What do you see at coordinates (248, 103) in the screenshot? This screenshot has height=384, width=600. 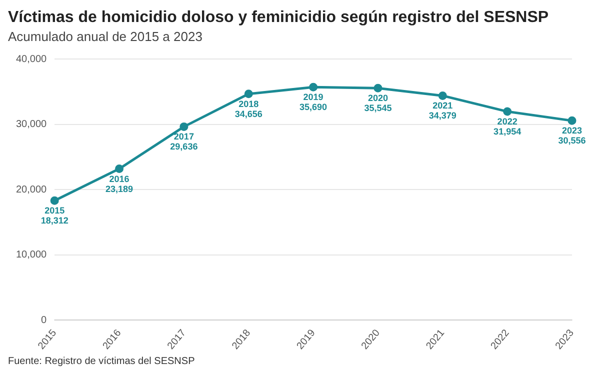 I see `category-label: 2018` at bounding box center [248, 103].